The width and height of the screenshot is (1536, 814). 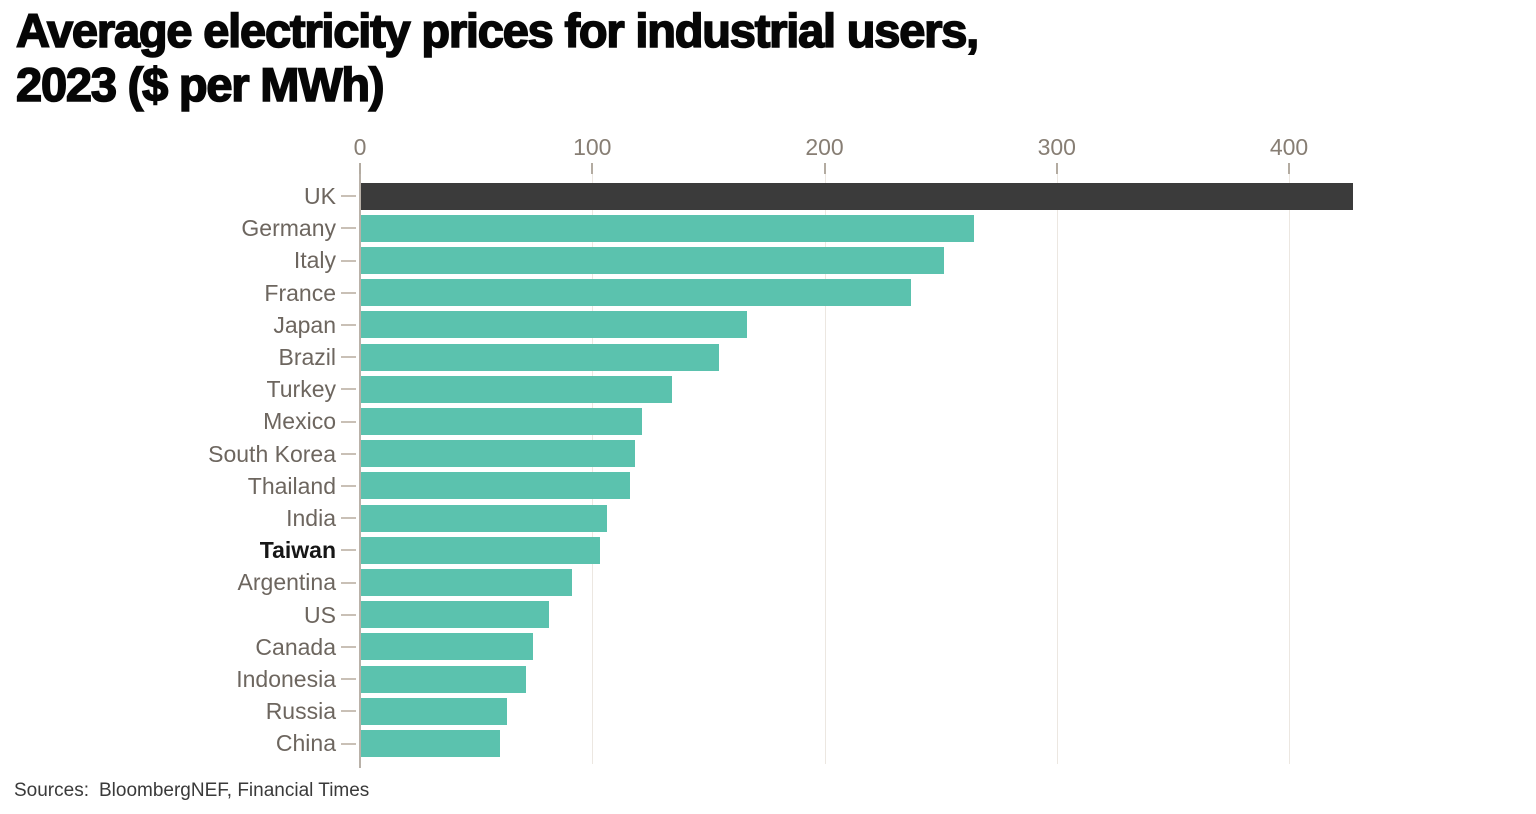 What do you see at coordinates (498, 454) in the screenshot?
I see `bar-south-korea` at bounding box center [498, 454].